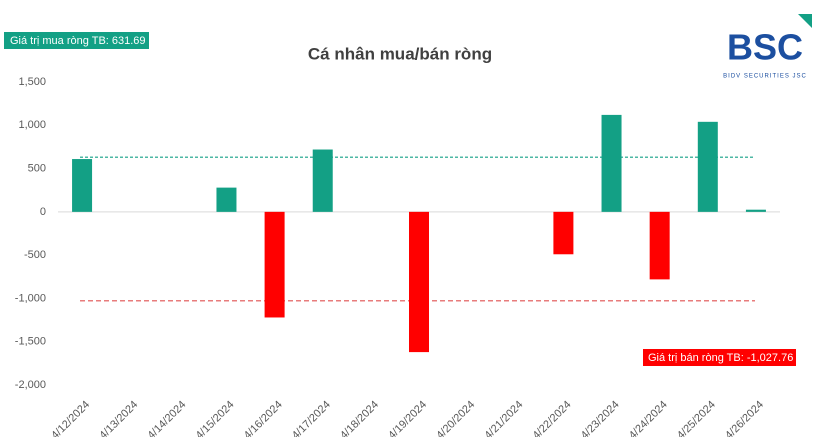 This screenshot has height=437, width=820. Describe the element at coordinates (30, 385) in the screenshot. I see `y-tick-label: -2,000` at that location.